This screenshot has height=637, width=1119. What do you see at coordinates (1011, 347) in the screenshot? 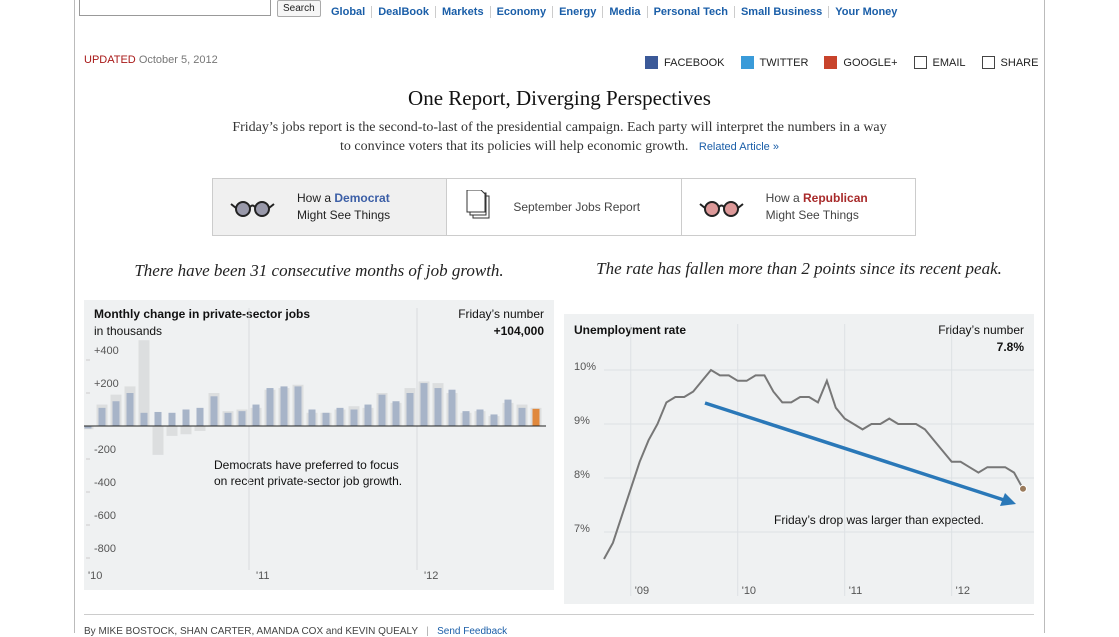
I see `callout-value: 7.8%` at bounding box center [1011, 347].